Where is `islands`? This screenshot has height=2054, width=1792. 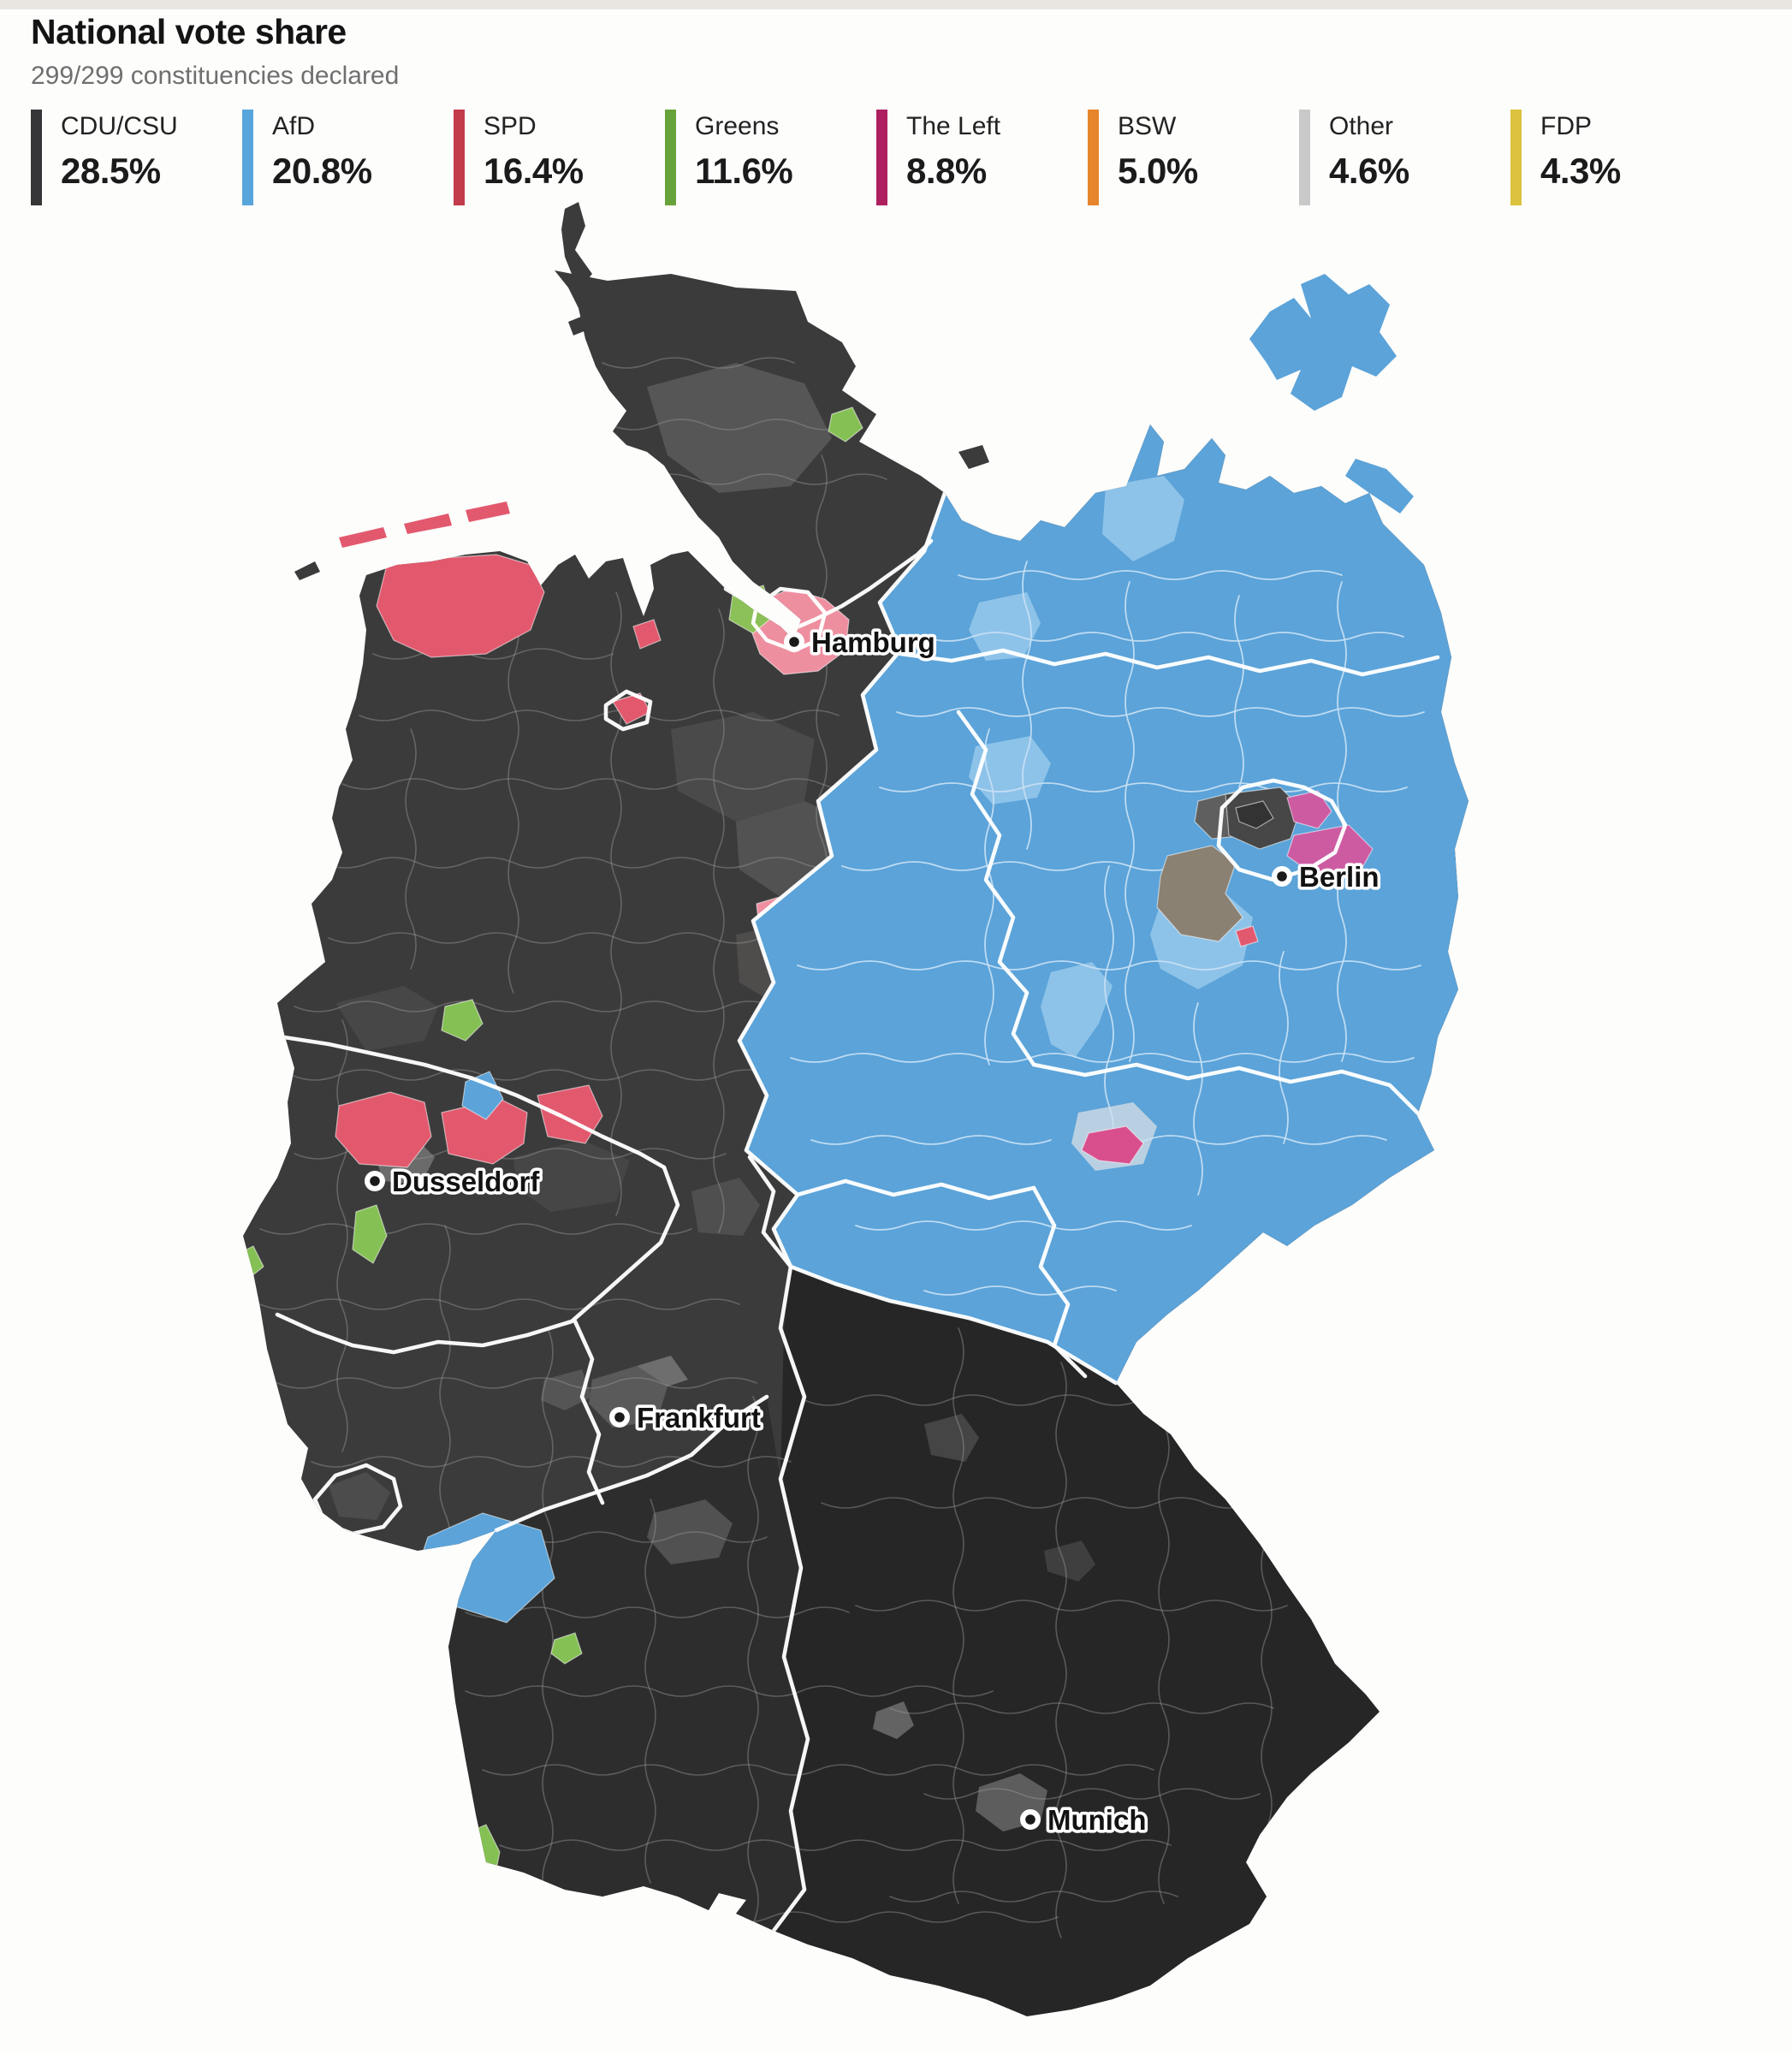 islands is located at coordinates (854, 391).